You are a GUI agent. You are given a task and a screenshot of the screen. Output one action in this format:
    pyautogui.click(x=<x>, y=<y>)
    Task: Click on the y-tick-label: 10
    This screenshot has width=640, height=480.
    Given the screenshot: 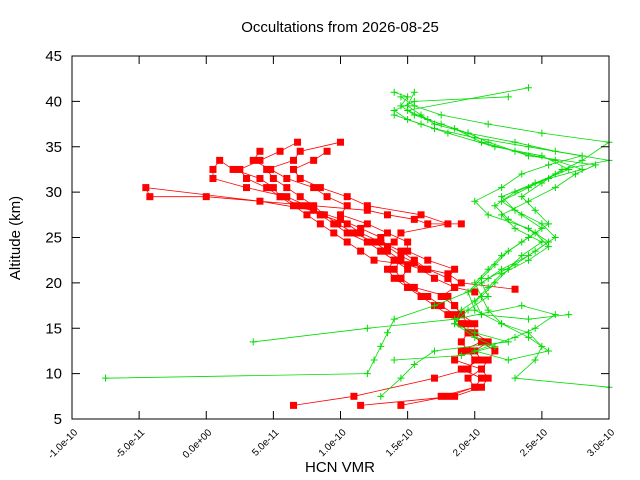 What is the action you would take?
    pyautogui.click(x=53, y=374)
    